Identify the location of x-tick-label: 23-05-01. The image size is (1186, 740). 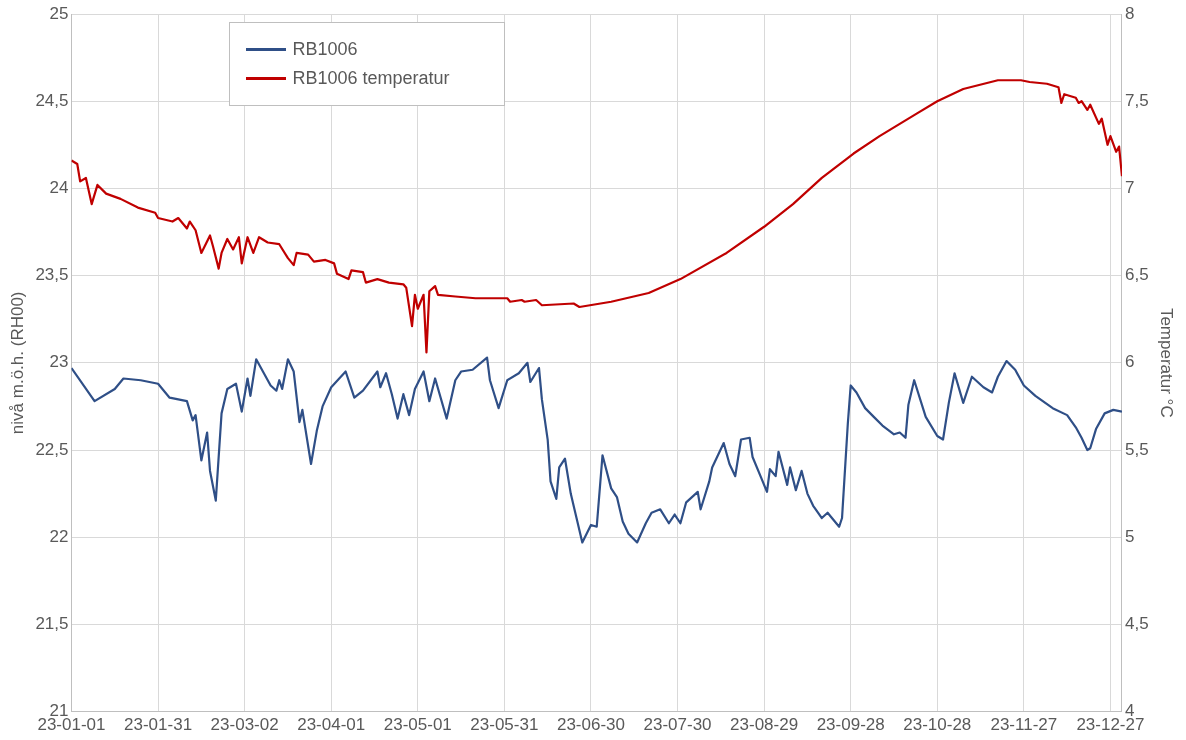
(417, 725).